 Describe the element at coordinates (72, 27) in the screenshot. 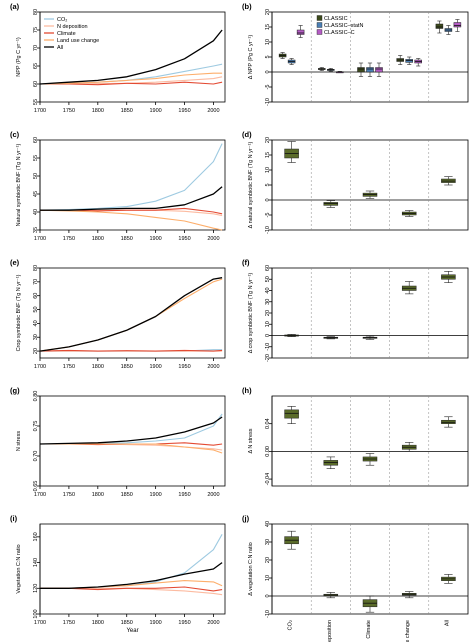

I see `legend-label: N deposition` at that location.